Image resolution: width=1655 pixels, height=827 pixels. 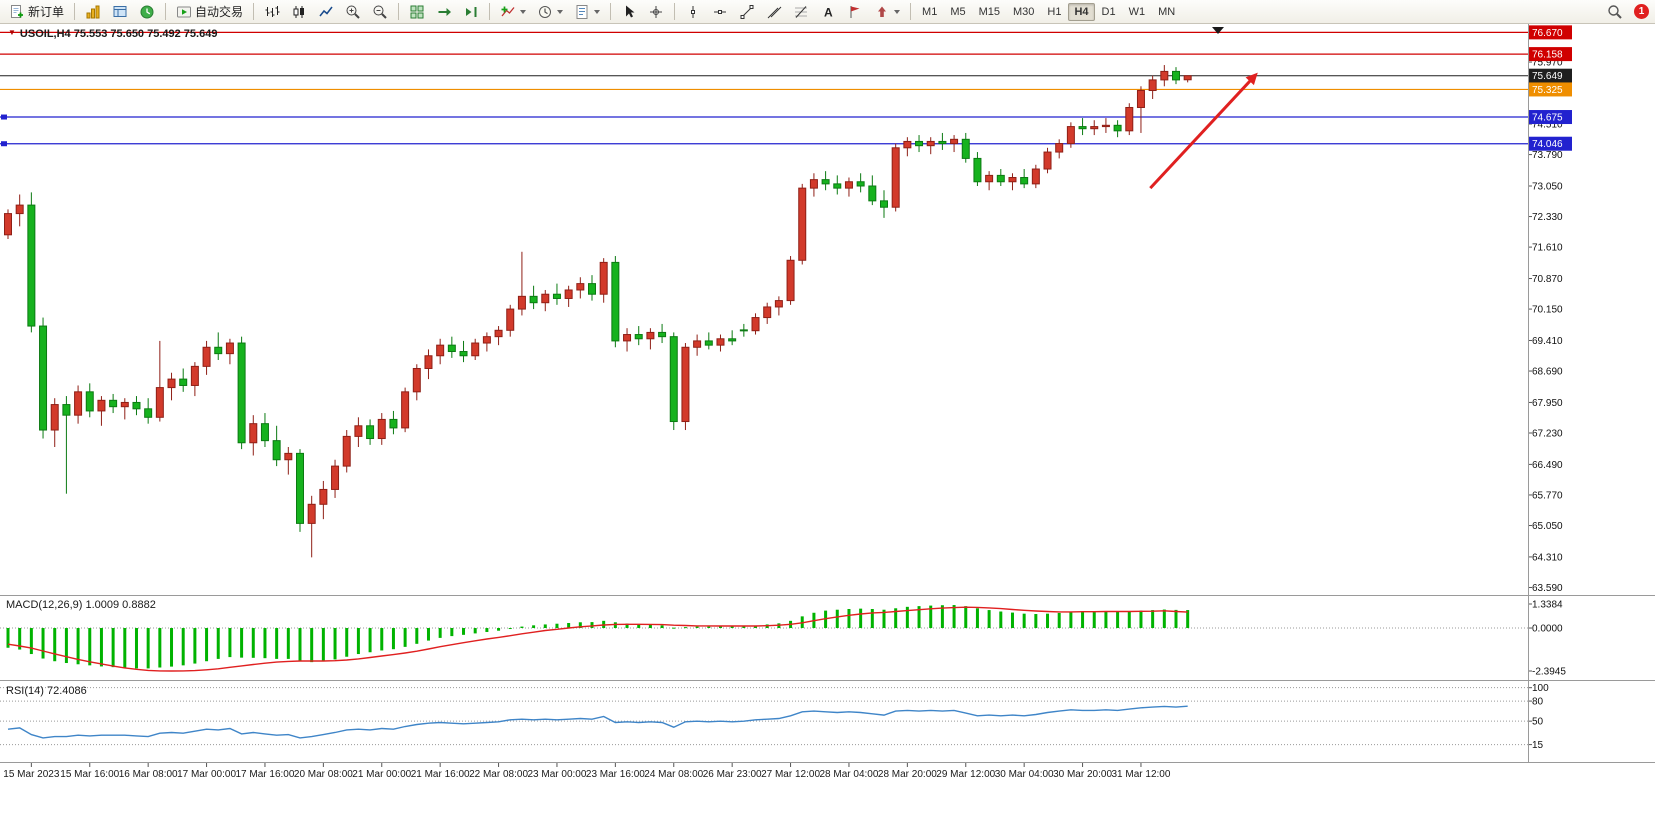 I want to click on new-order-button: 新订单, so click(x=36, y=12).